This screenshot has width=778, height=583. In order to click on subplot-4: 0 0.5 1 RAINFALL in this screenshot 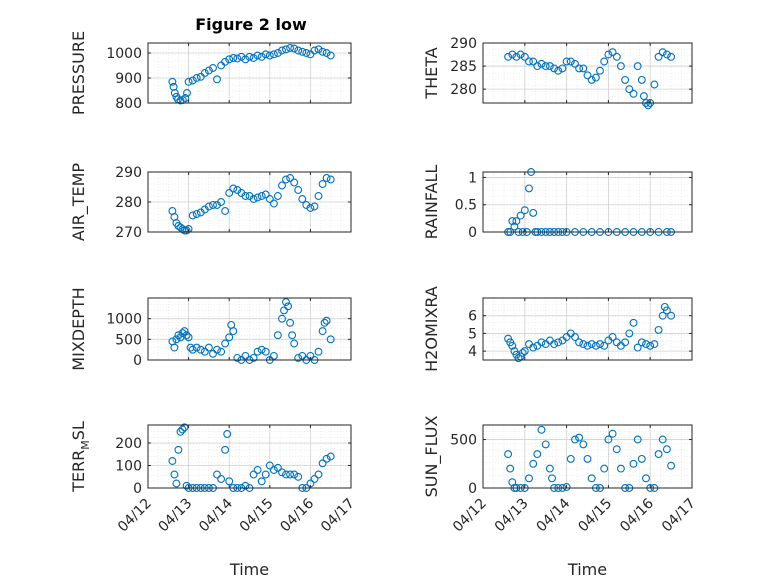, I will do `click(557, 203)`.